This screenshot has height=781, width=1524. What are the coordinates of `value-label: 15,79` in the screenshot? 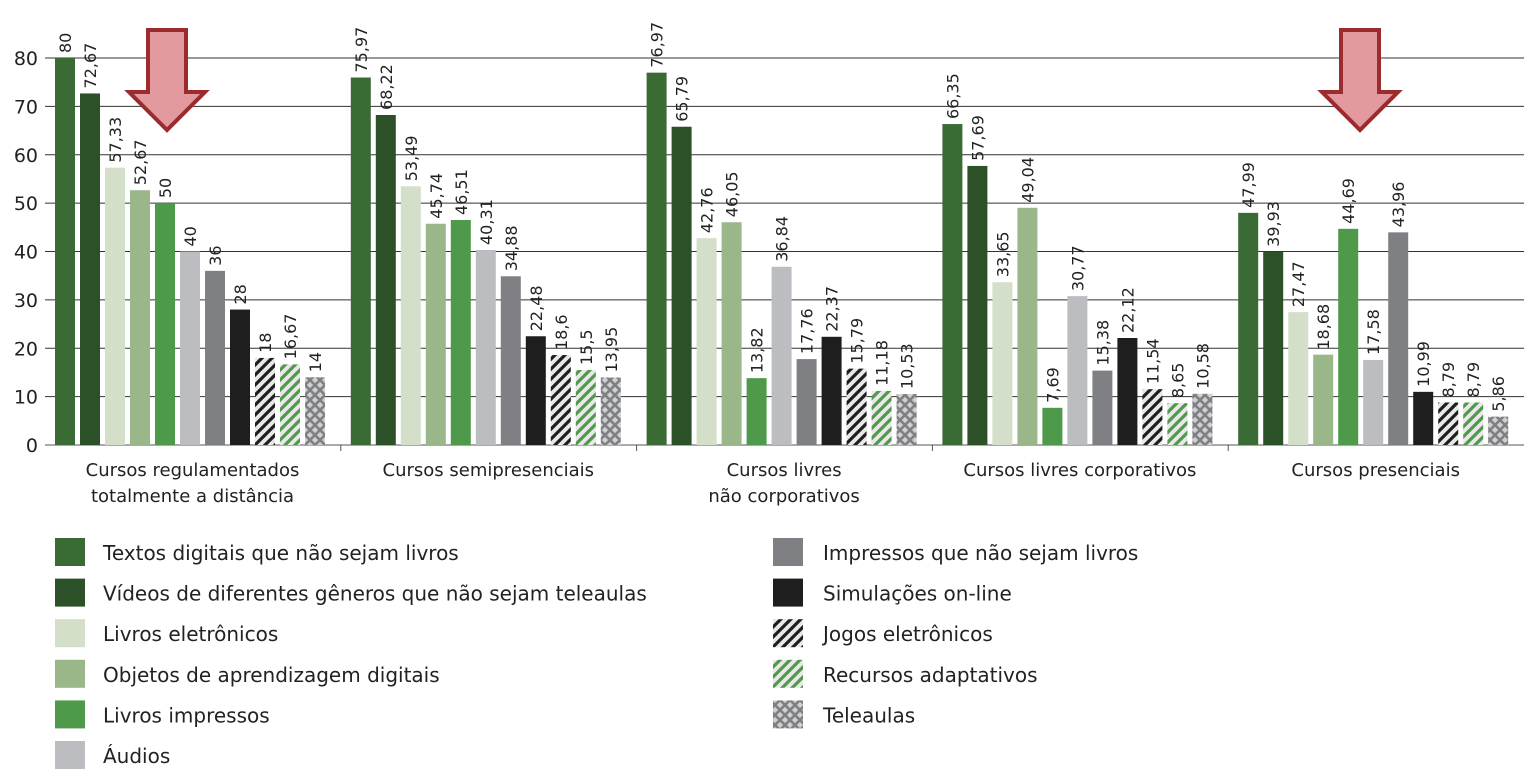 It's located at (857, 341).